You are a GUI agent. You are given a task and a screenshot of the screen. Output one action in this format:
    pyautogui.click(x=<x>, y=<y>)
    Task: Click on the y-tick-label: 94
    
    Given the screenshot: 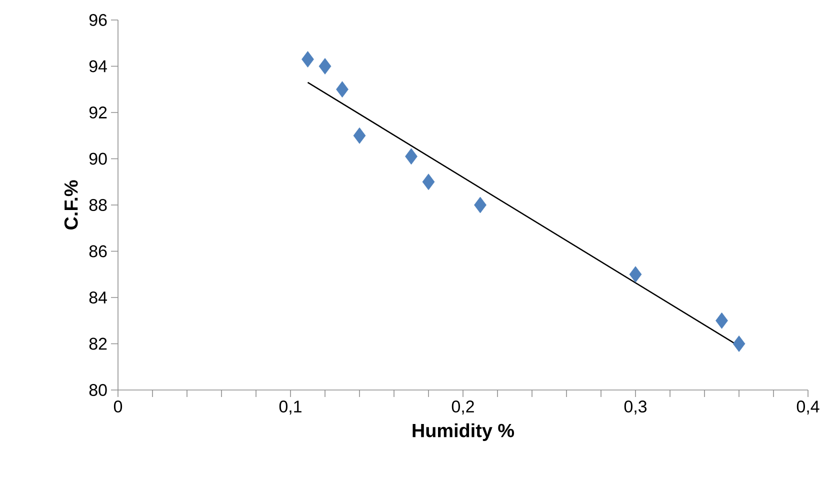 What is the action you would take?
    pyautogui.click(x=98, y=66)
    